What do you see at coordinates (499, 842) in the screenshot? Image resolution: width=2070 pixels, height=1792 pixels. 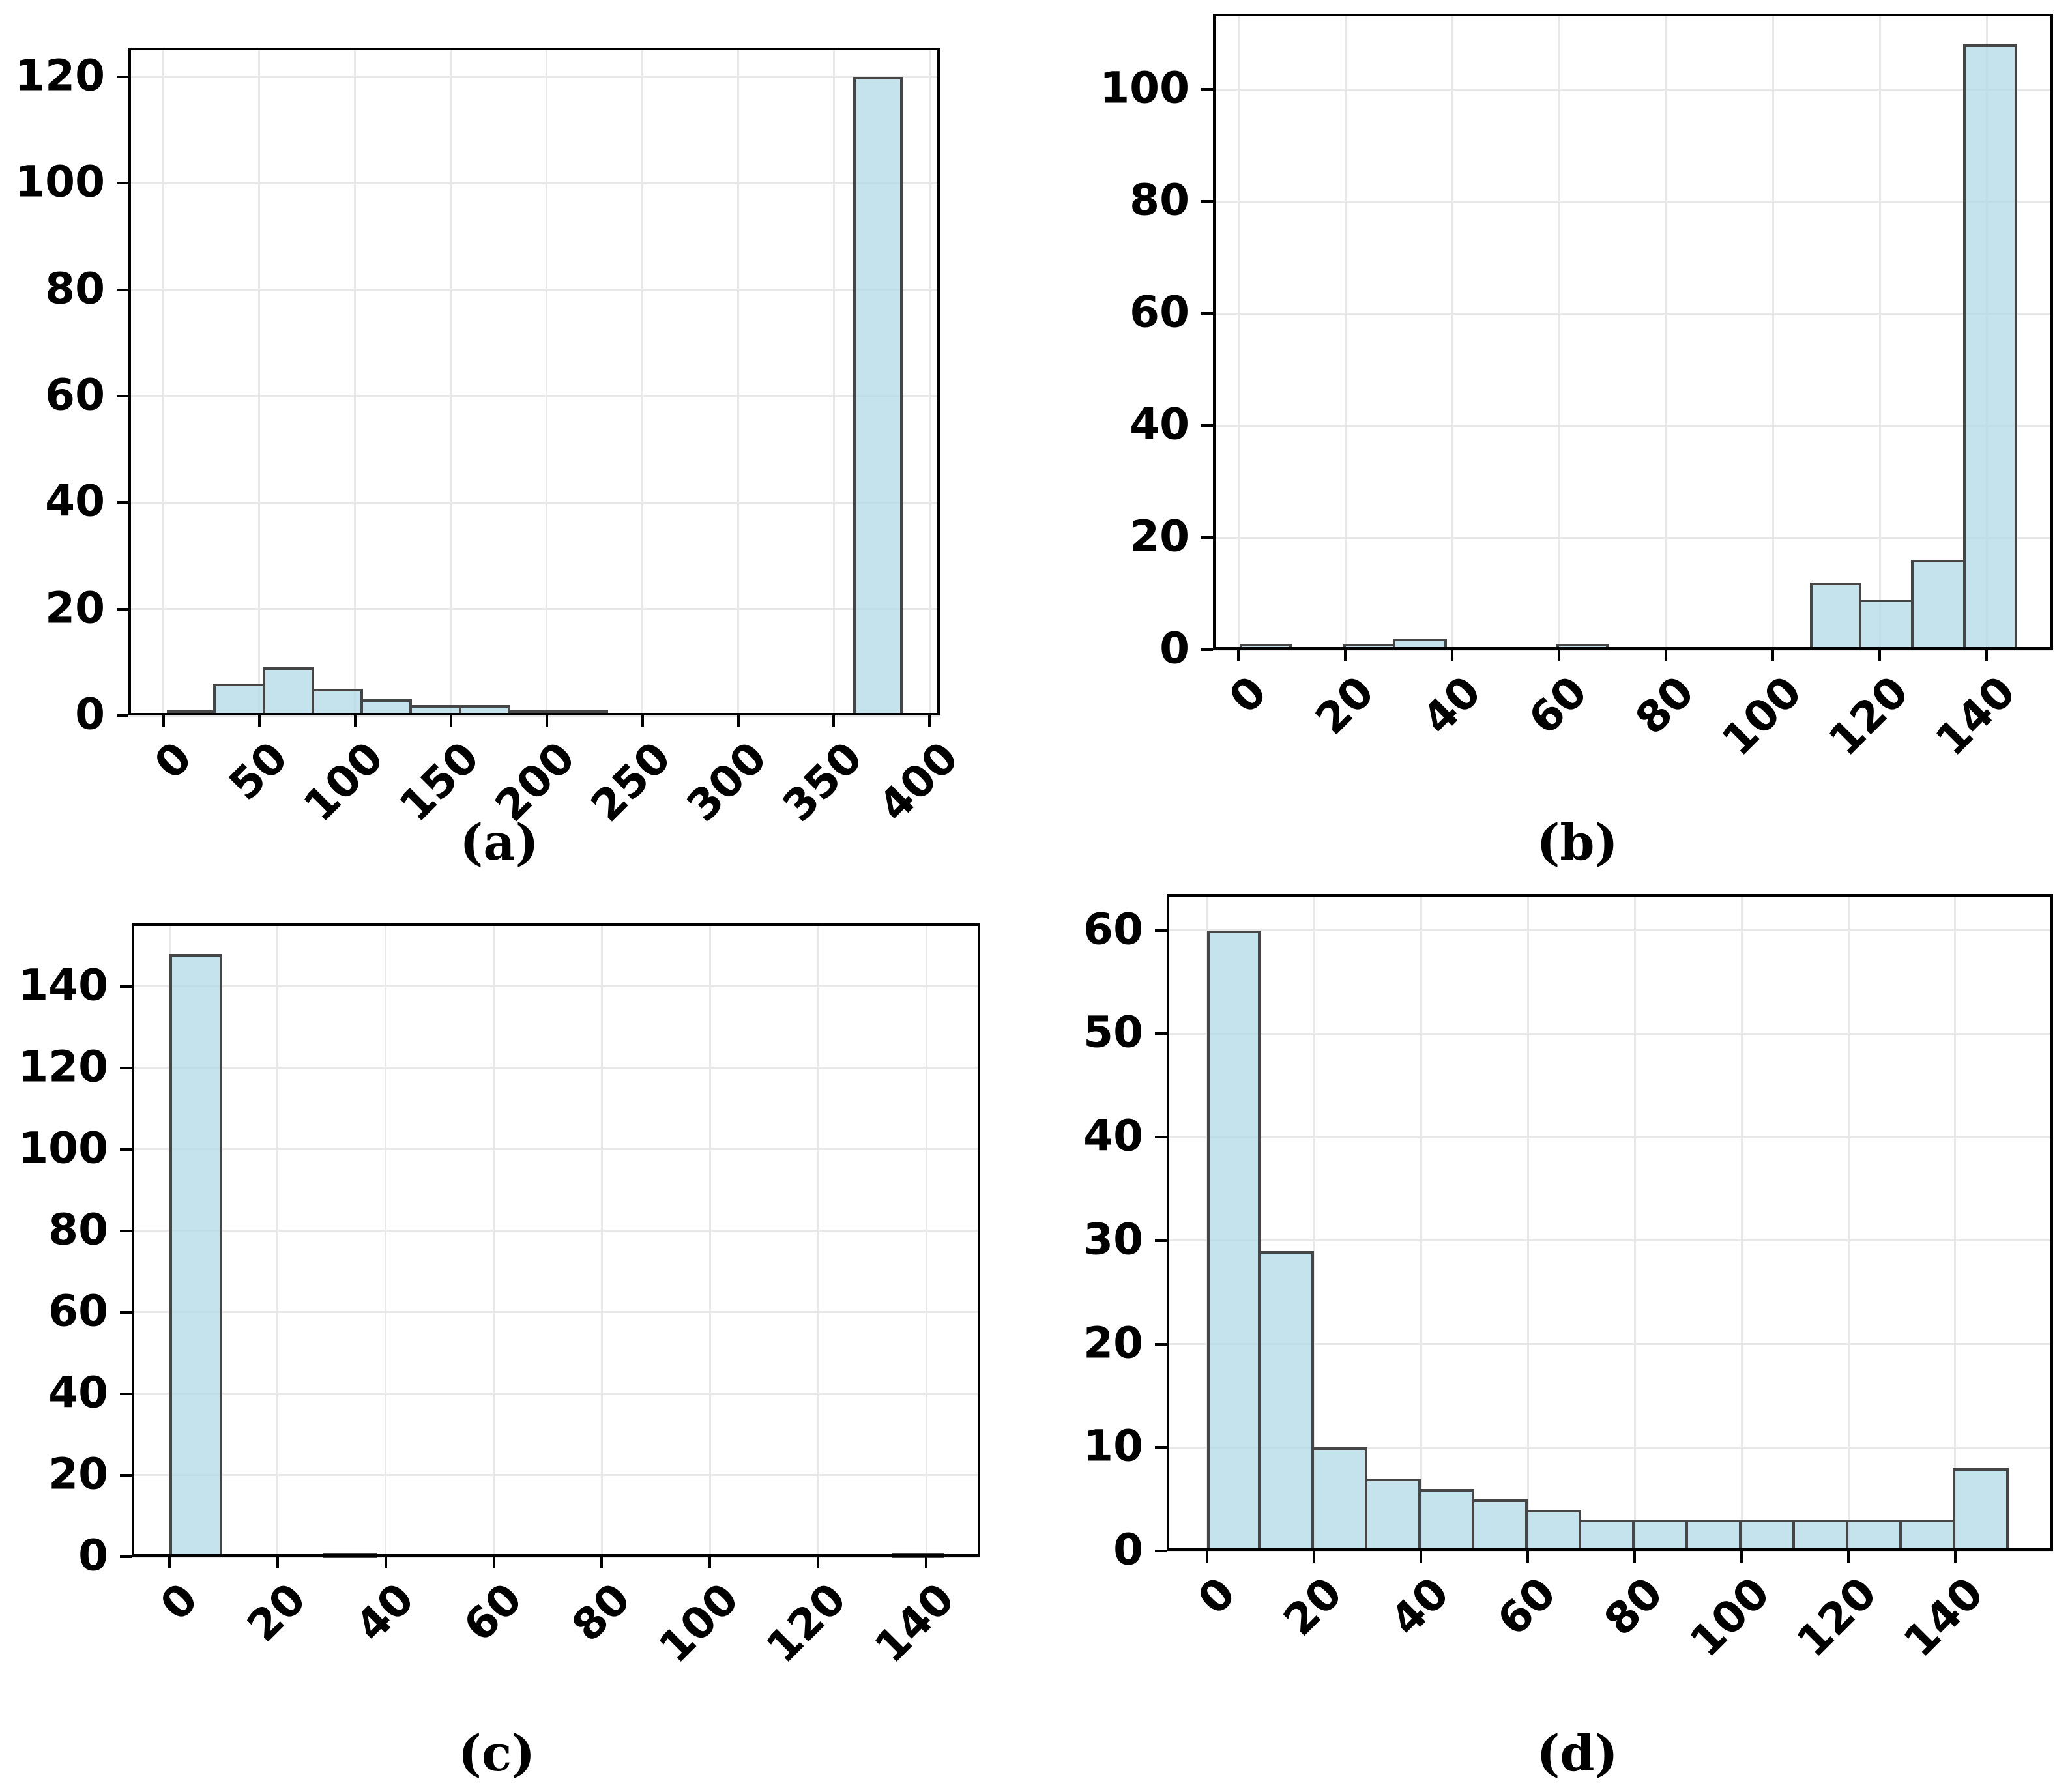 I see `caption-a: (a)` at bounding box center [499, 842].